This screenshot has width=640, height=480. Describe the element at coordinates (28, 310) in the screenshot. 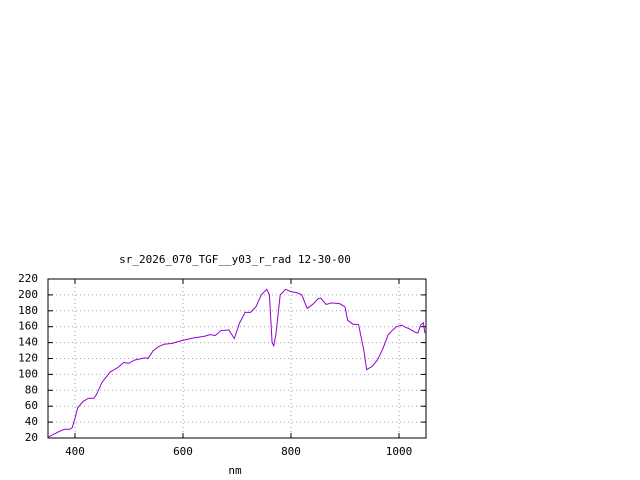

I see `y-tick-label: 180` at that location.